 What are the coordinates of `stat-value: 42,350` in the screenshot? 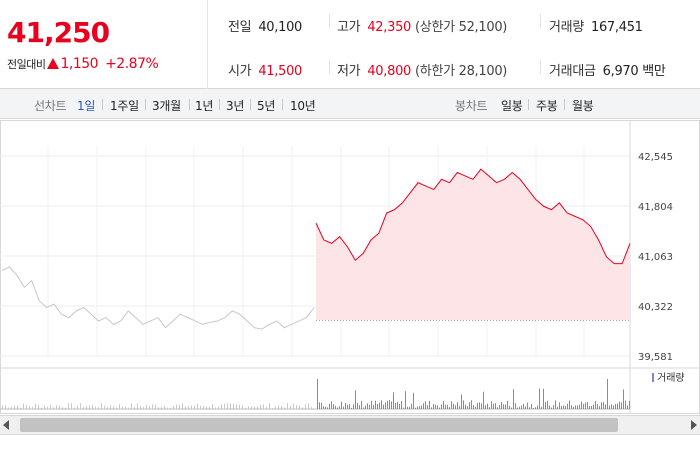 It's located at (389, 27).